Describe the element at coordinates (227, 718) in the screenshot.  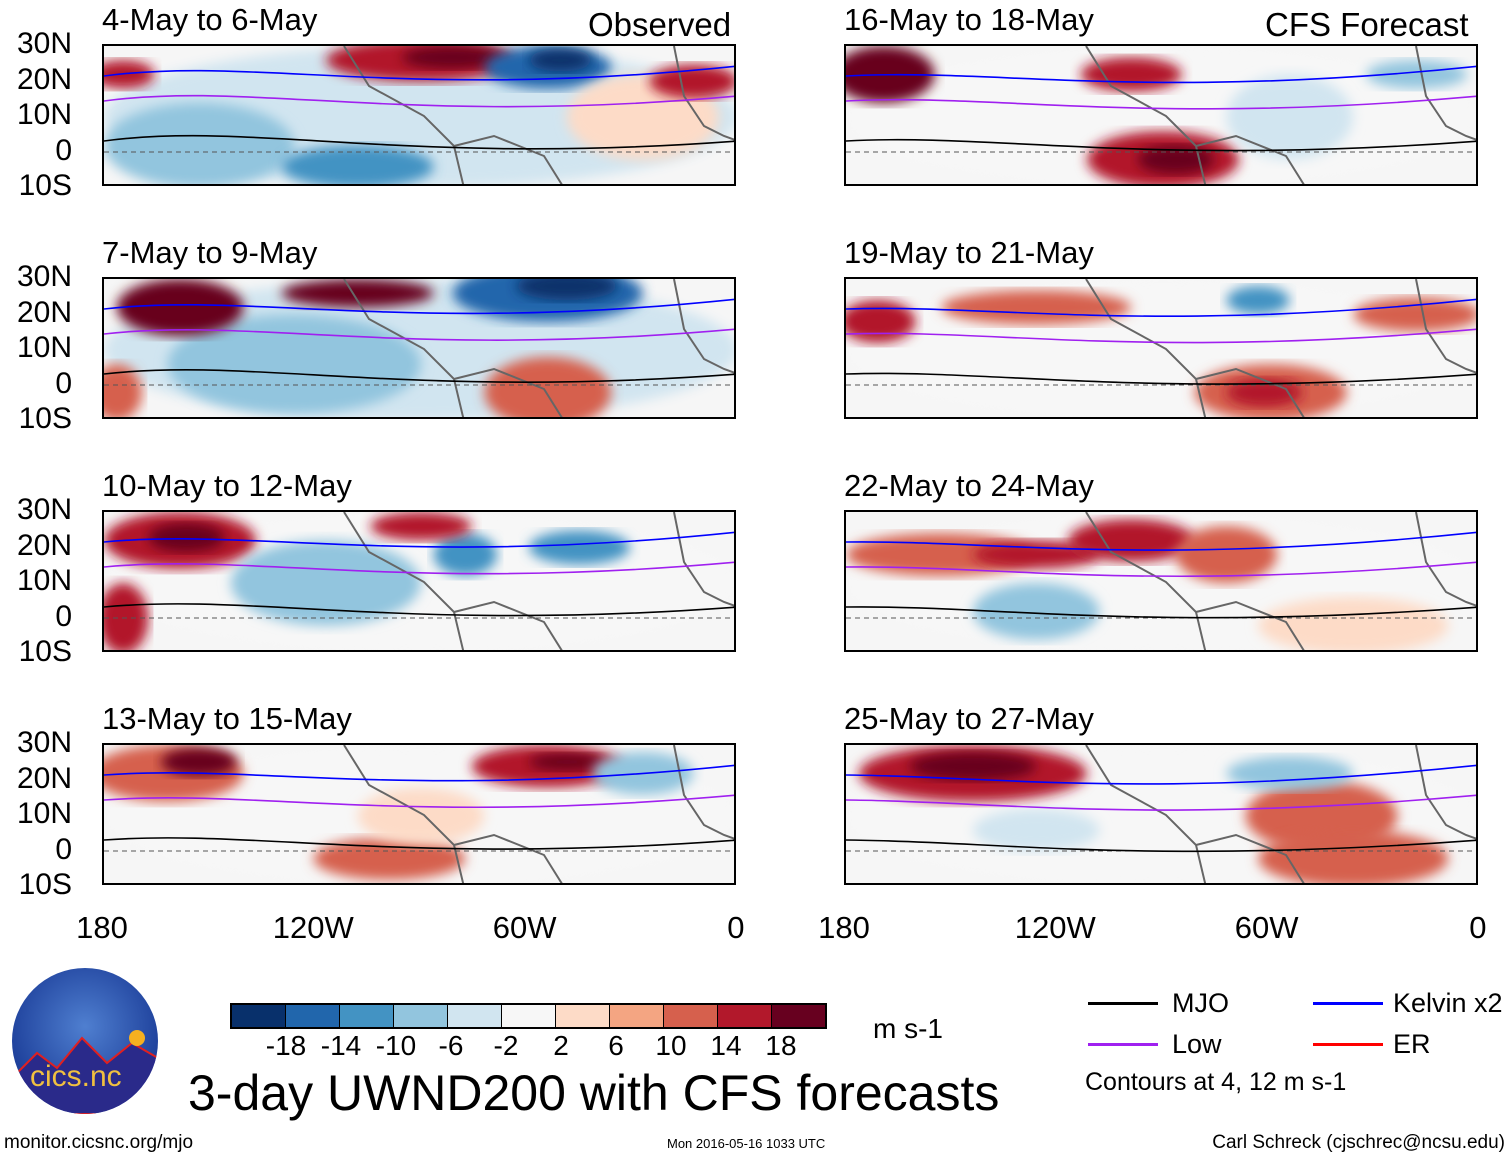
I see `panel-title: 13-May to 15-May` at that location.